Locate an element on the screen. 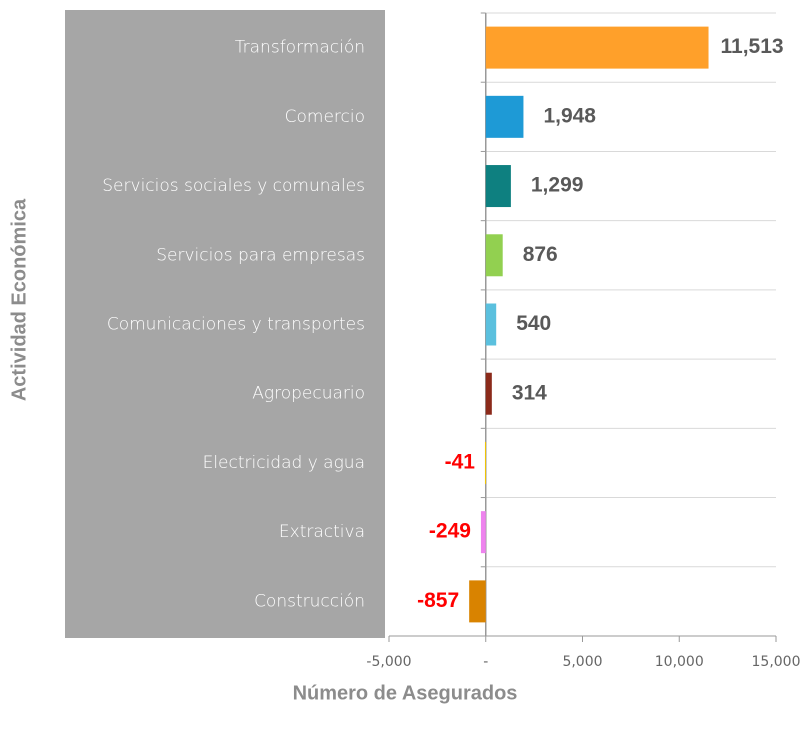 The image size is (811, 729). value-label: 876 is located at coordinates (540, 254).